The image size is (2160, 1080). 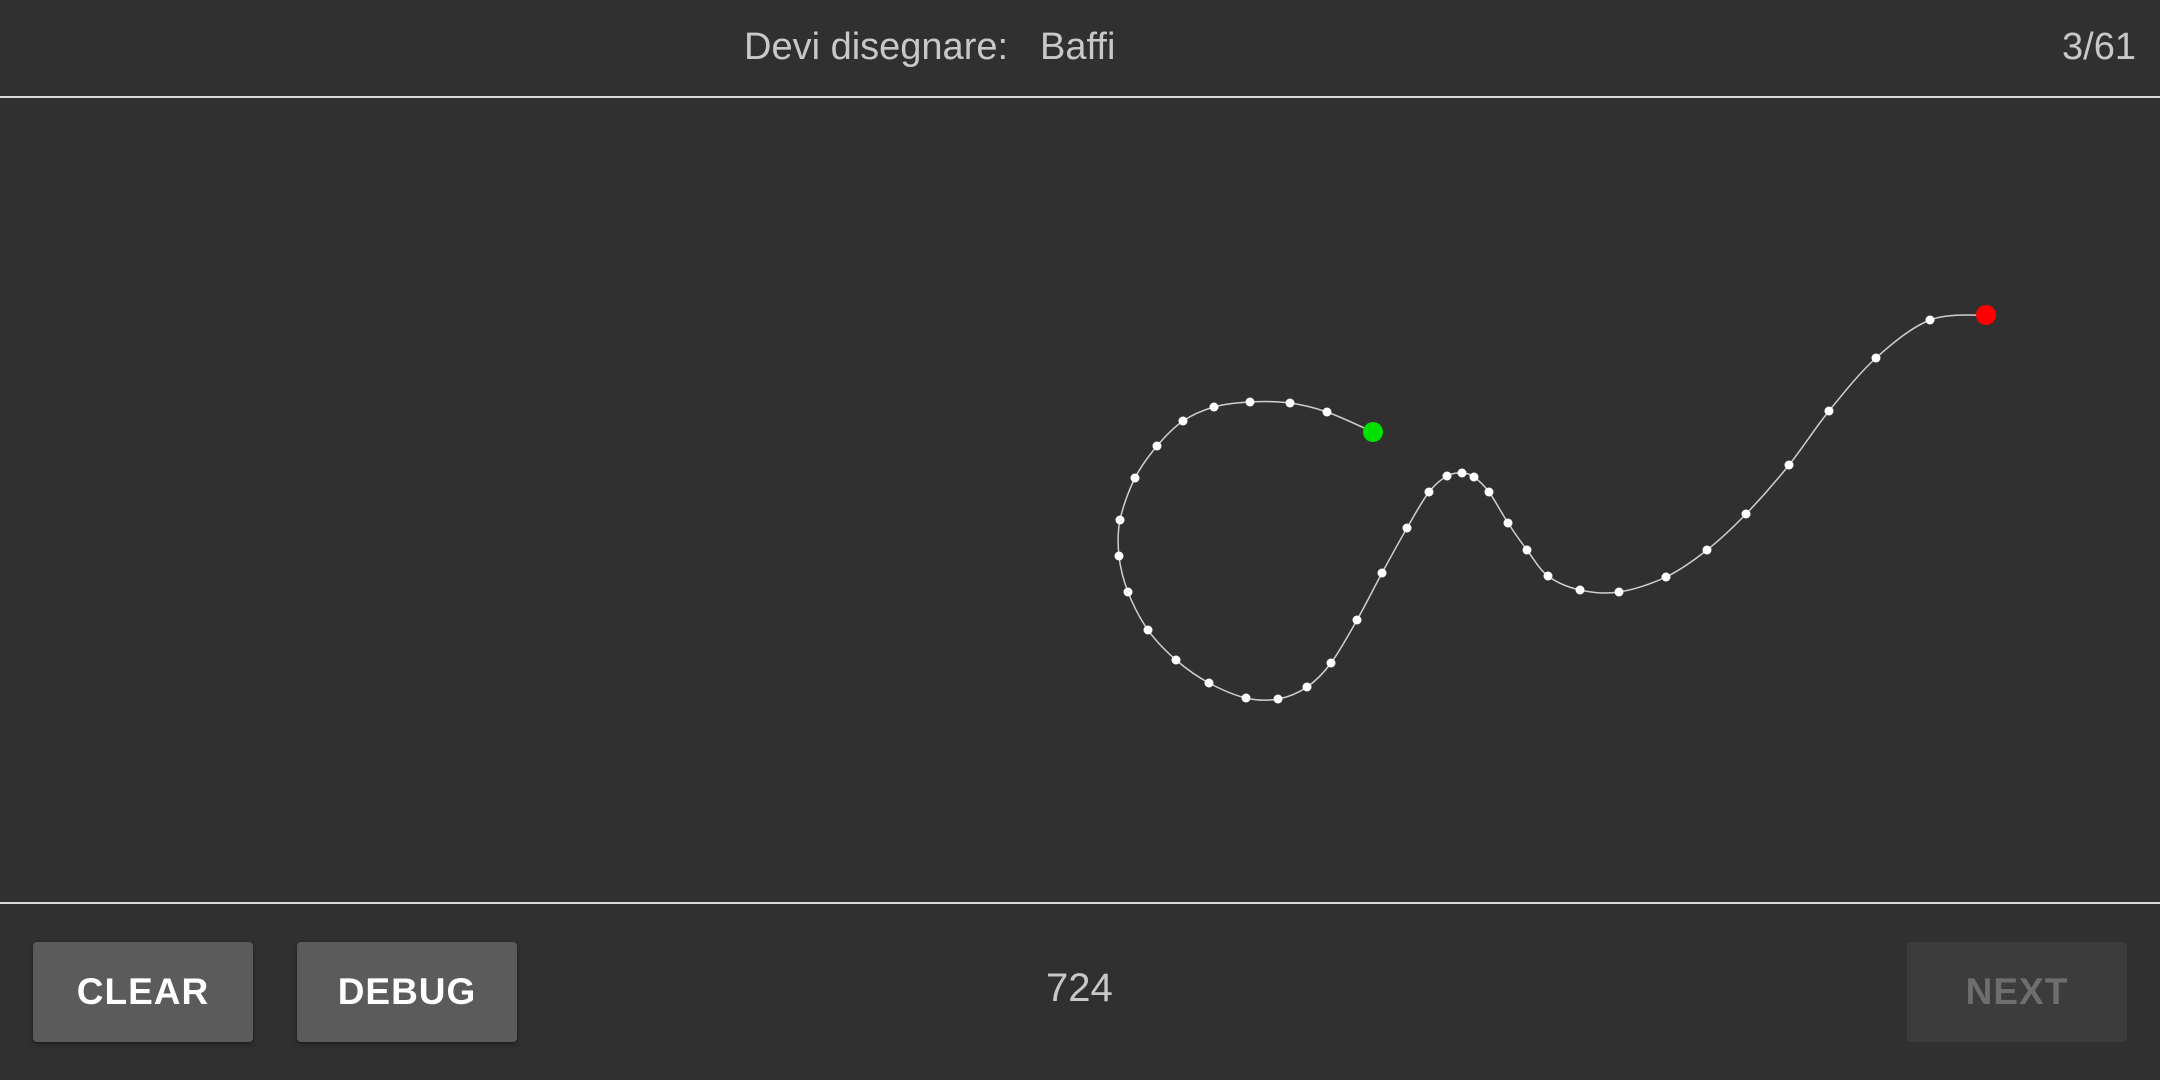 What do you see at coordinates (1986, 315) in the screenshot?
I see `stroke-end-point` at bounding box center [1986, 315].